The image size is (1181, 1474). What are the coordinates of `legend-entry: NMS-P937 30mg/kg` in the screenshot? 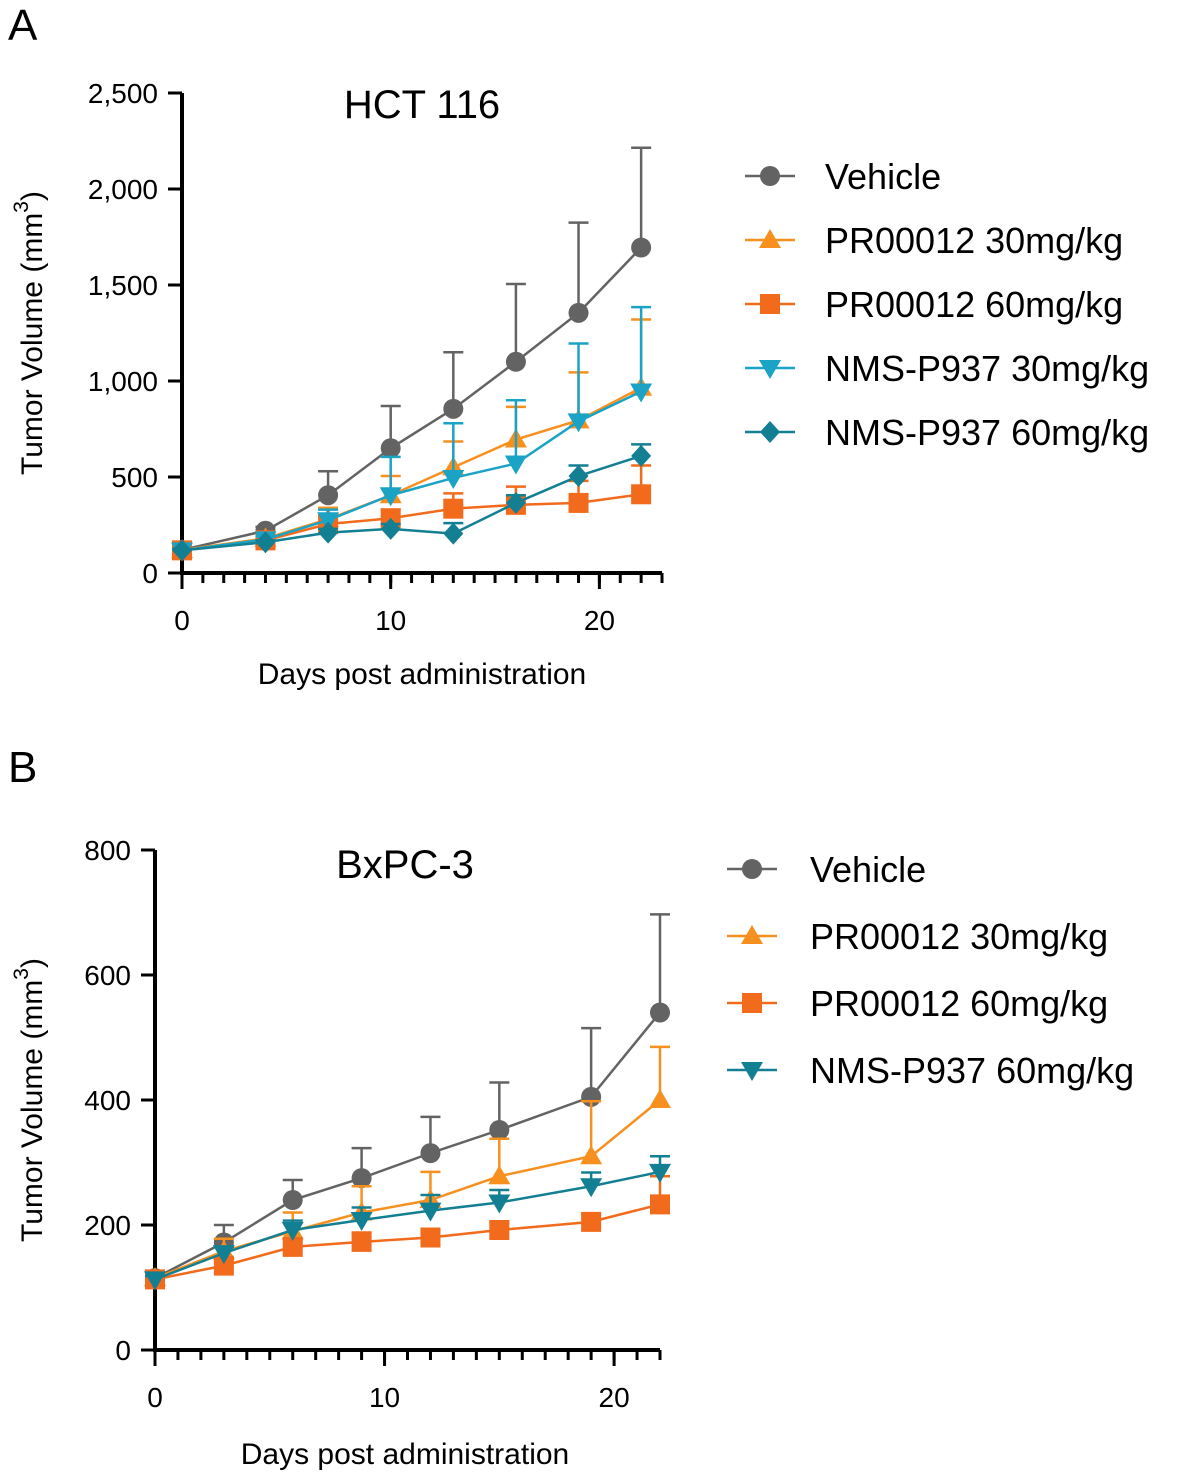 It's located at (947, 368).